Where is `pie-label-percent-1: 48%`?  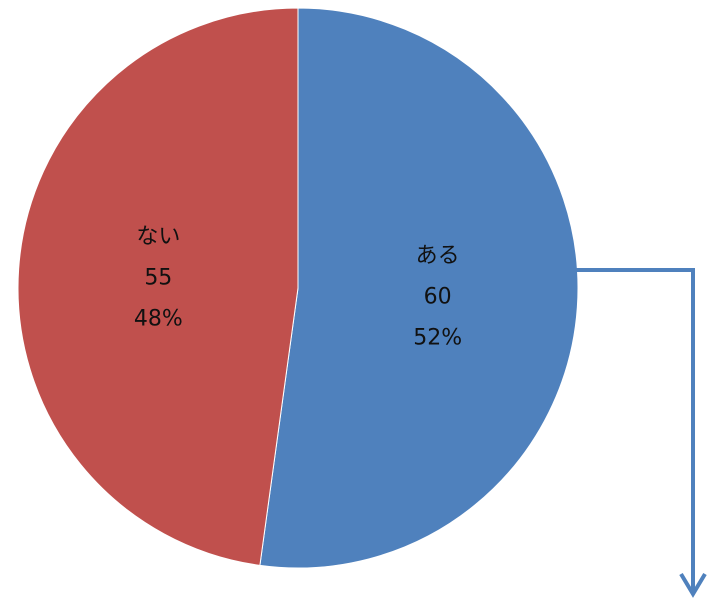 pie-label-percent-1: 48% is located at coordinates (158, 318).